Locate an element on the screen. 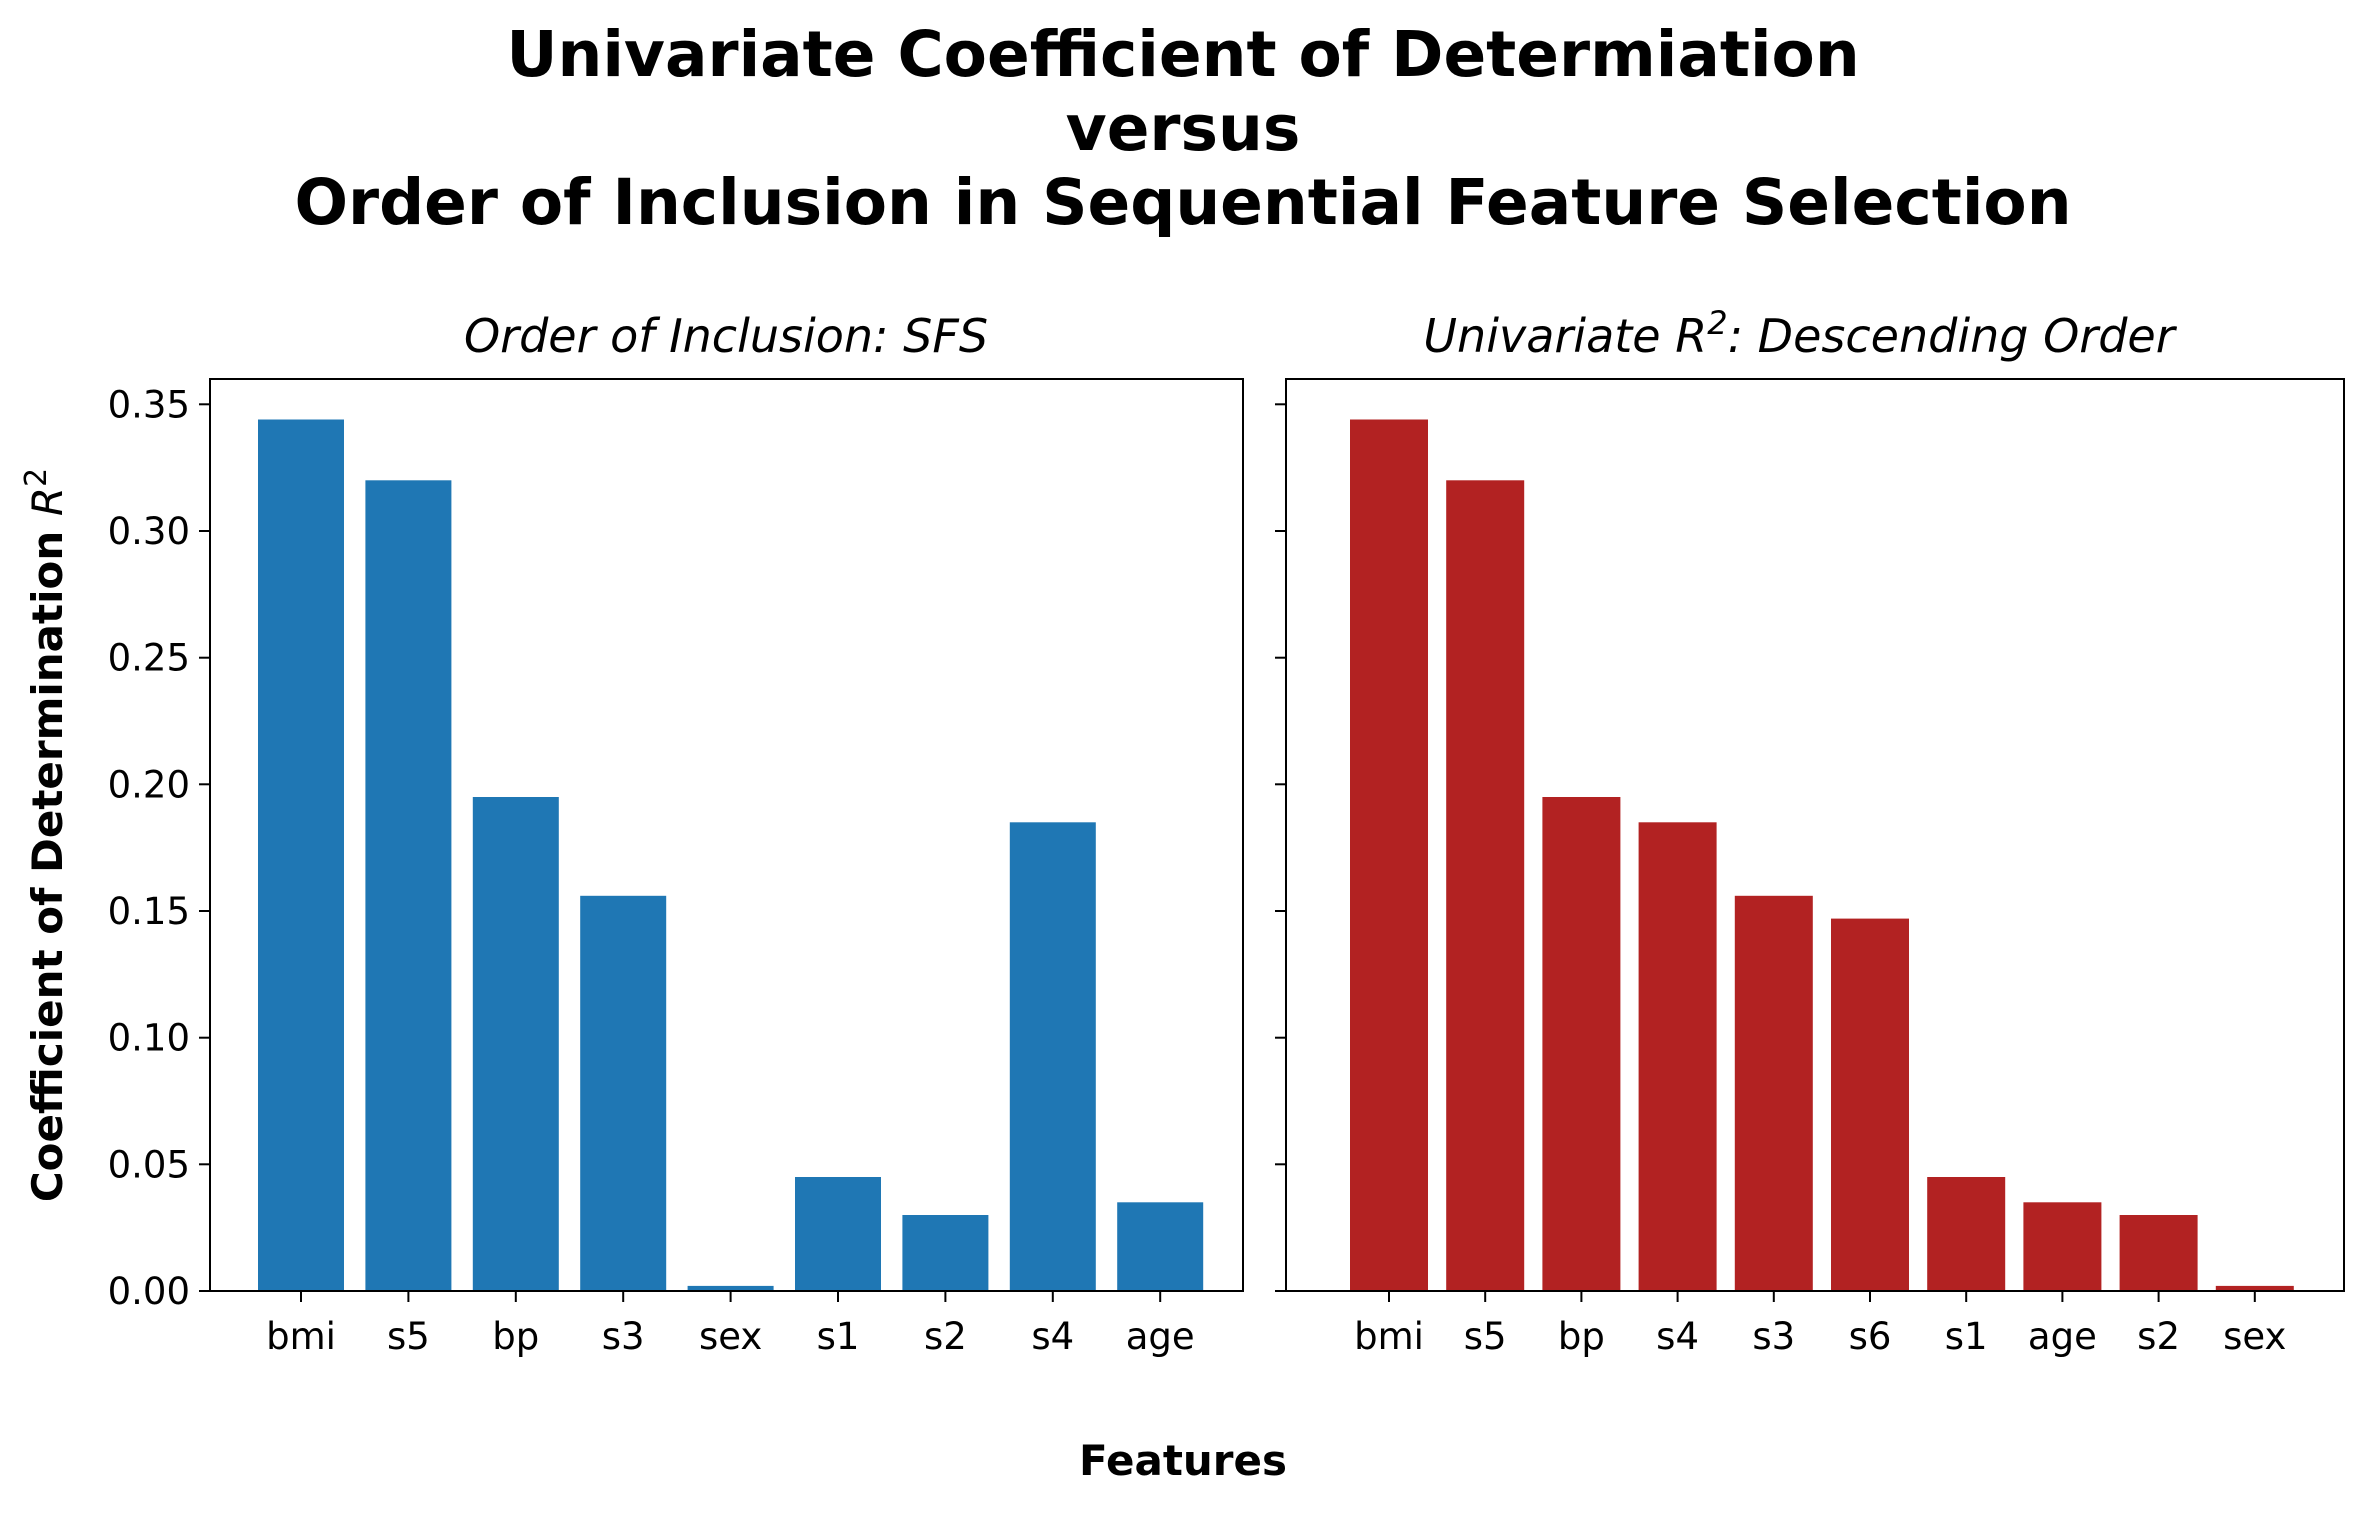  panel-univariate-y-ticks is located at coordinates (1280, 847).